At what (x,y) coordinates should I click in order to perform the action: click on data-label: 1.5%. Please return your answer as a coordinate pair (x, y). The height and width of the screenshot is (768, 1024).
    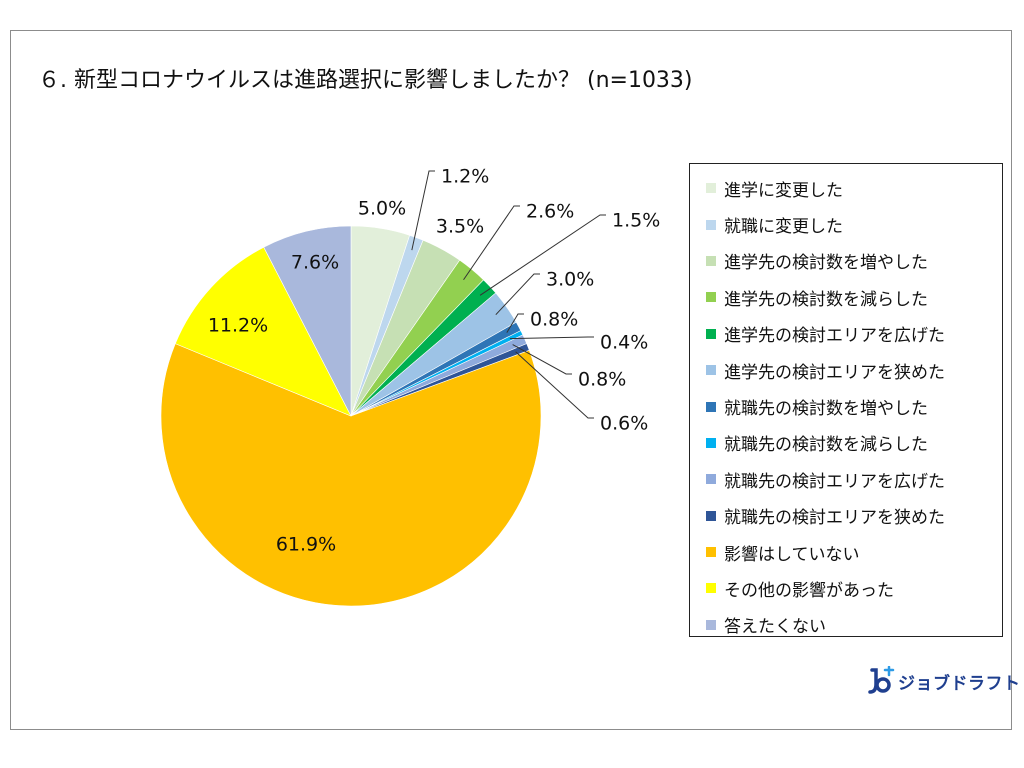
    Looking at the image, I should click on (636, 221).